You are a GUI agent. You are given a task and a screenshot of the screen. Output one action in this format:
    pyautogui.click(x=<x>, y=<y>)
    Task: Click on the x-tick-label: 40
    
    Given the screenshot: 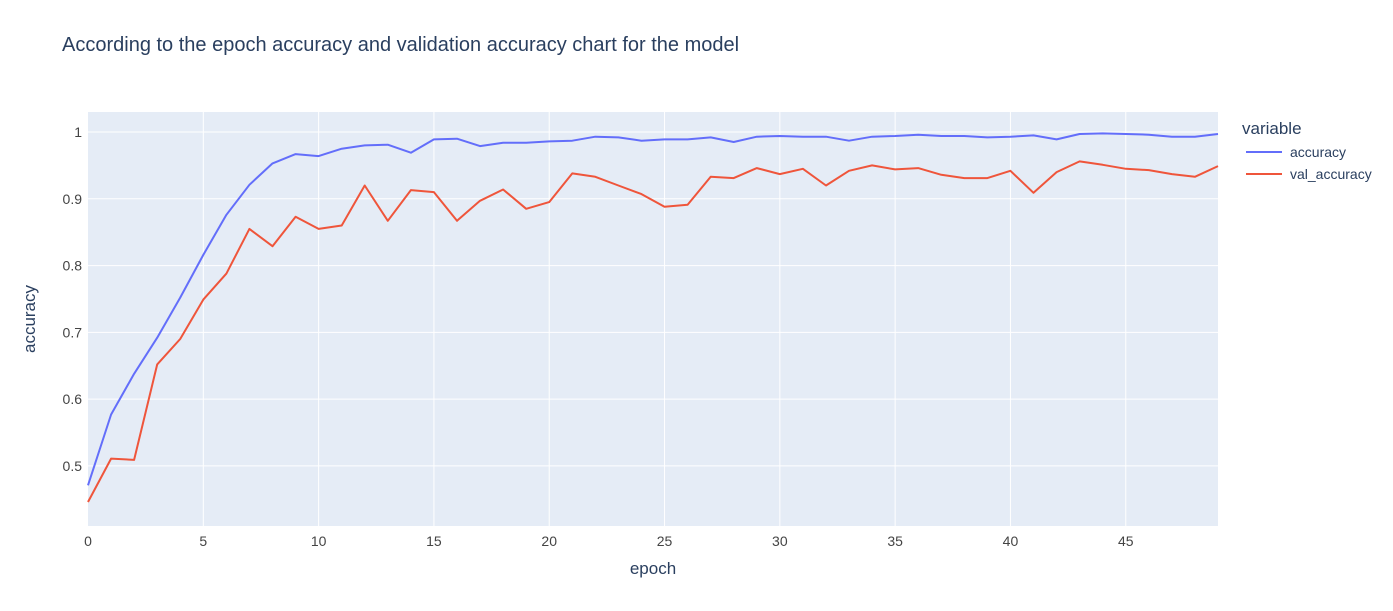 What is the action you would take?
    pyautogui.click(x=1011, y=541)
    